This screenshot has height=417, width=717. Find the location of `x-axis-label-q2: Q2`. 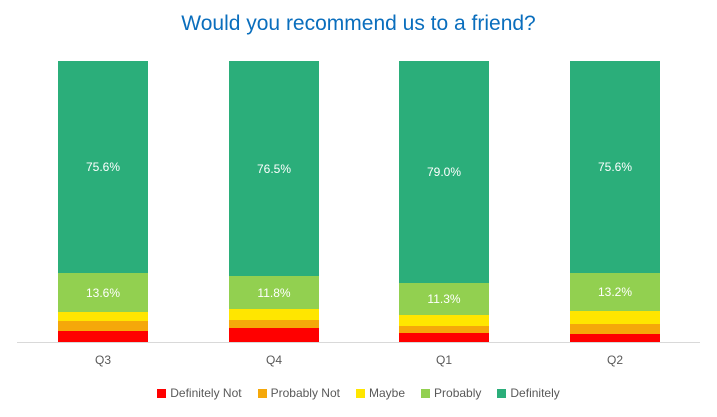

x-axis-label-q2: Q2 is located at coordinates (614, 360).